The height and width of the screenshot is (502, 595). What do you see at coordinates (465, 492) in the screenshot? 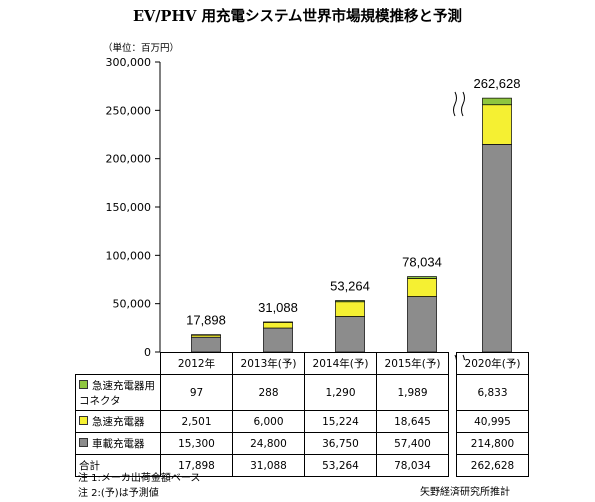
I see `source-credit: 矢野経済研究所推計` at bounding box center [465, 492].